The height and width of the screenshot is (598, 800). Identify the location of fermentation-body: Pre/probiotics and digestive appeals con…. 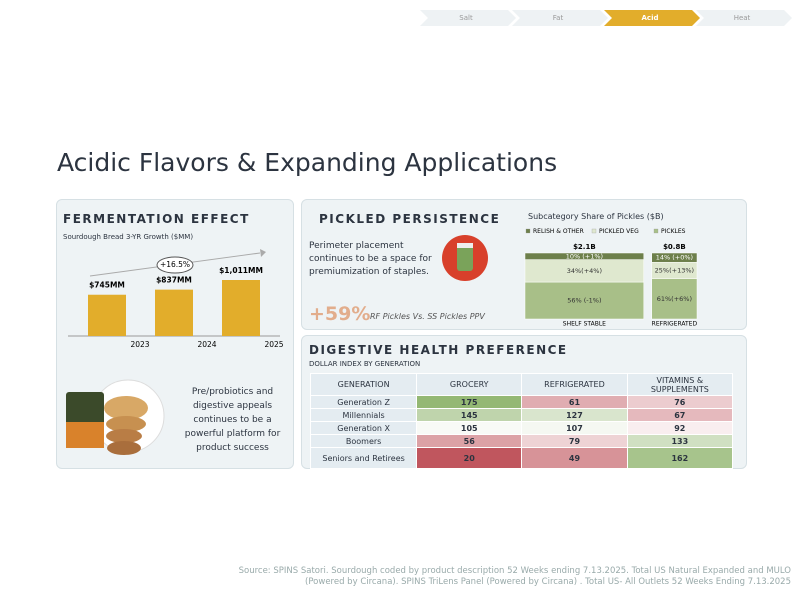
(232, 420).